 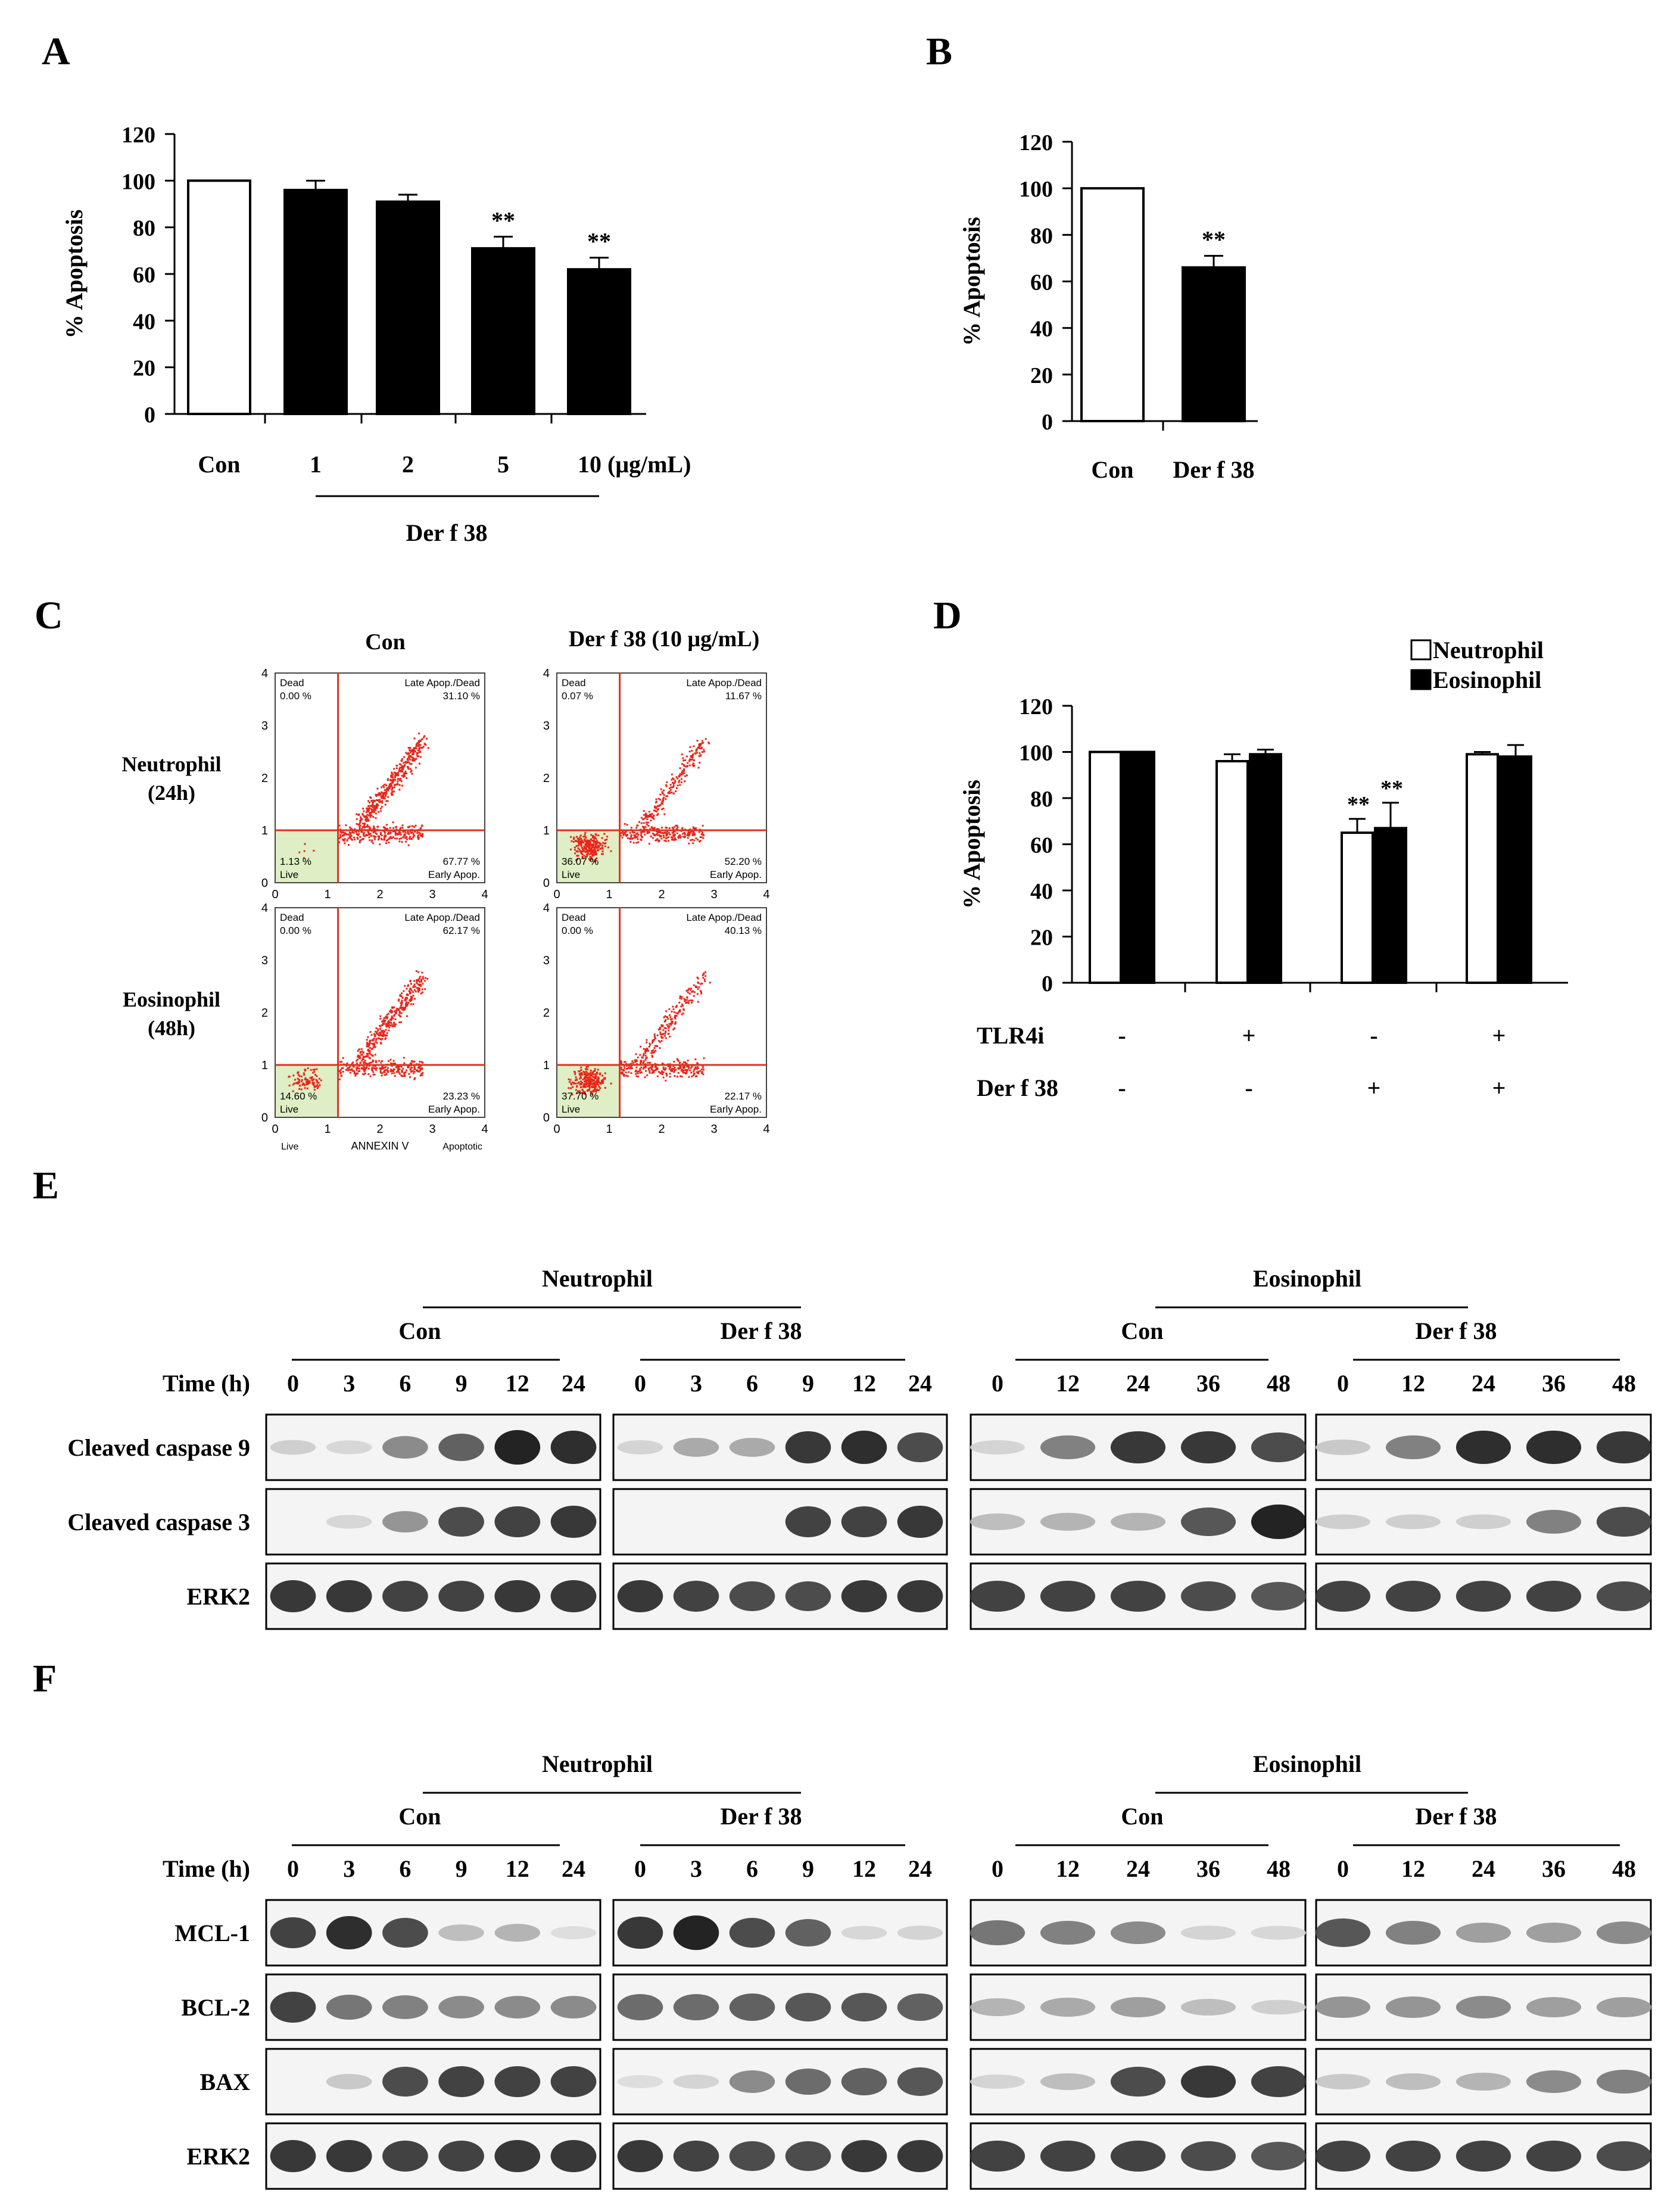 I want to click on flow-x-tick: 2, so click(x=379, y=894).